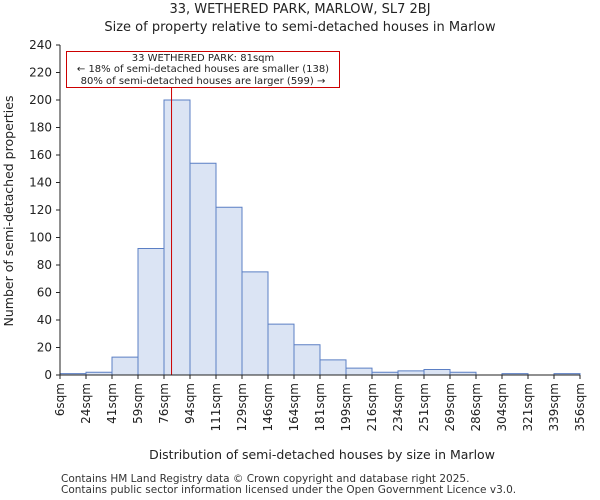 Image resolution: width=600 pixels, height=500 pixels. What do you see at coordinates (190, 403) in the screenshot?
I see `x-tick-label: 94sqm` at bounding box center [190, 403].